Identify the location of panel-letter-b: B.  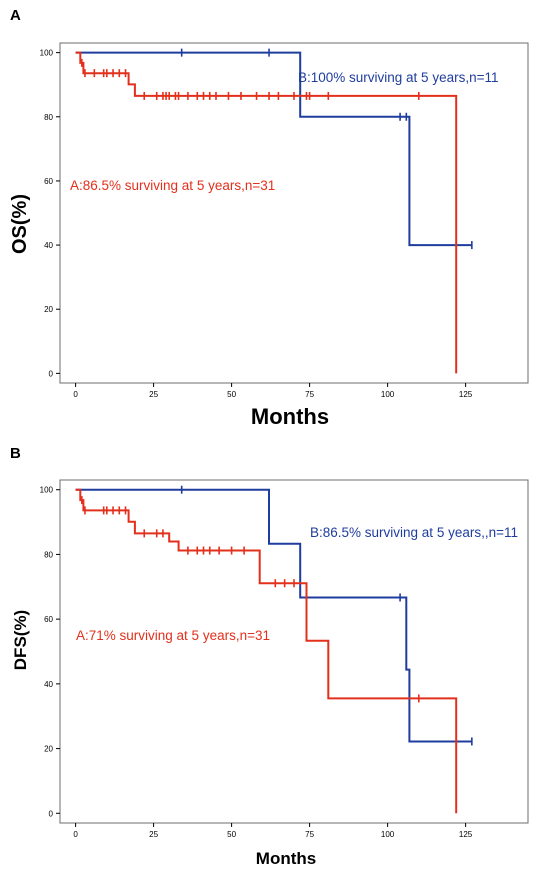
(15, 453).